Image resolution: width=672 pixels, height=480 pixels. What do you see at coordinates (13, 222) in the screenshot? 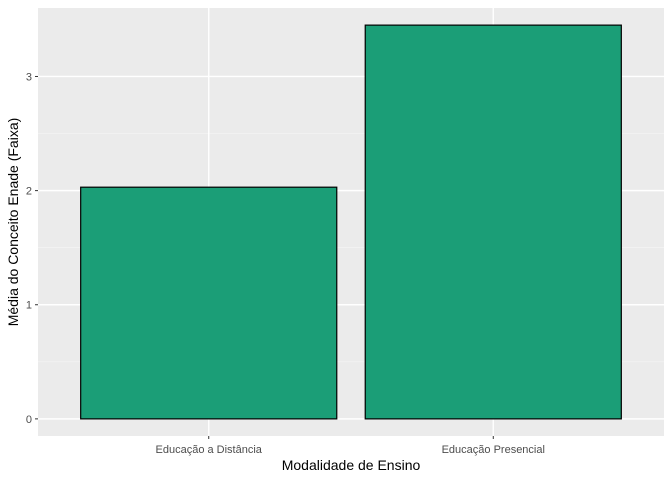
I see `y-axis-title: Média do Conceito Enade (Faixa)` at bounding box center [13, 222].